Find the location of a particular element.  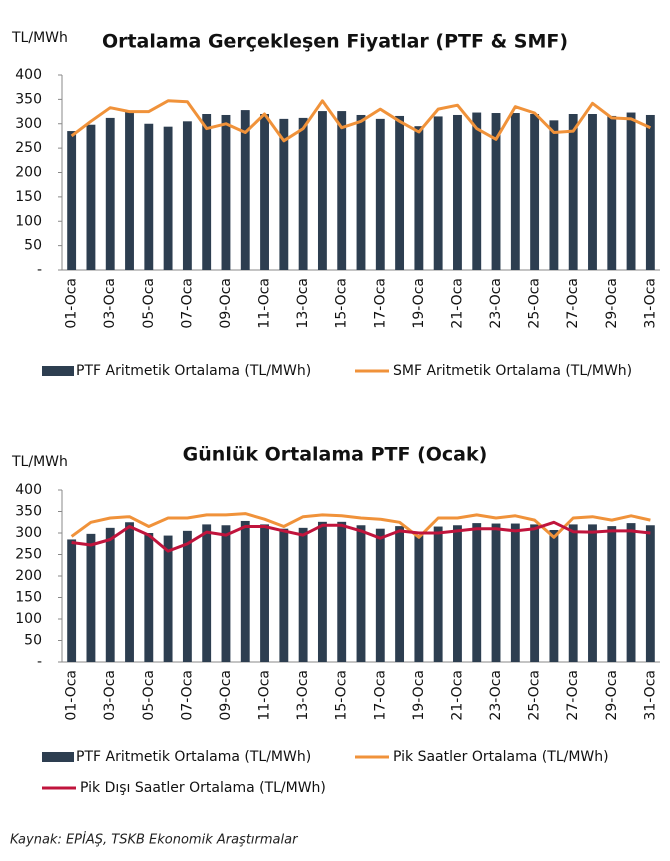

legend-swatch is located at coordinates (58, 371).